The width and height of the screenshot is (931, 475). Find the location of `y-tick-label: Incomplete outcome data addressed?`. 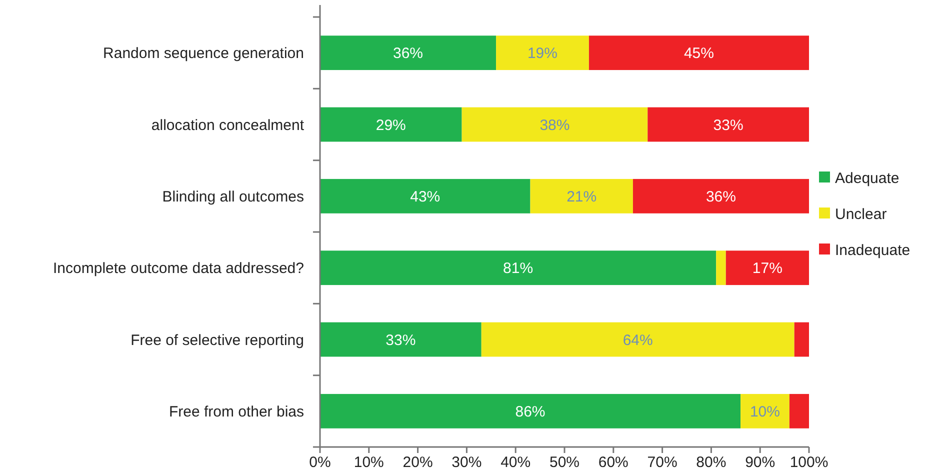

y-tick-label: Incomplete outcome data addressed? is located at coordinates (178, 269).